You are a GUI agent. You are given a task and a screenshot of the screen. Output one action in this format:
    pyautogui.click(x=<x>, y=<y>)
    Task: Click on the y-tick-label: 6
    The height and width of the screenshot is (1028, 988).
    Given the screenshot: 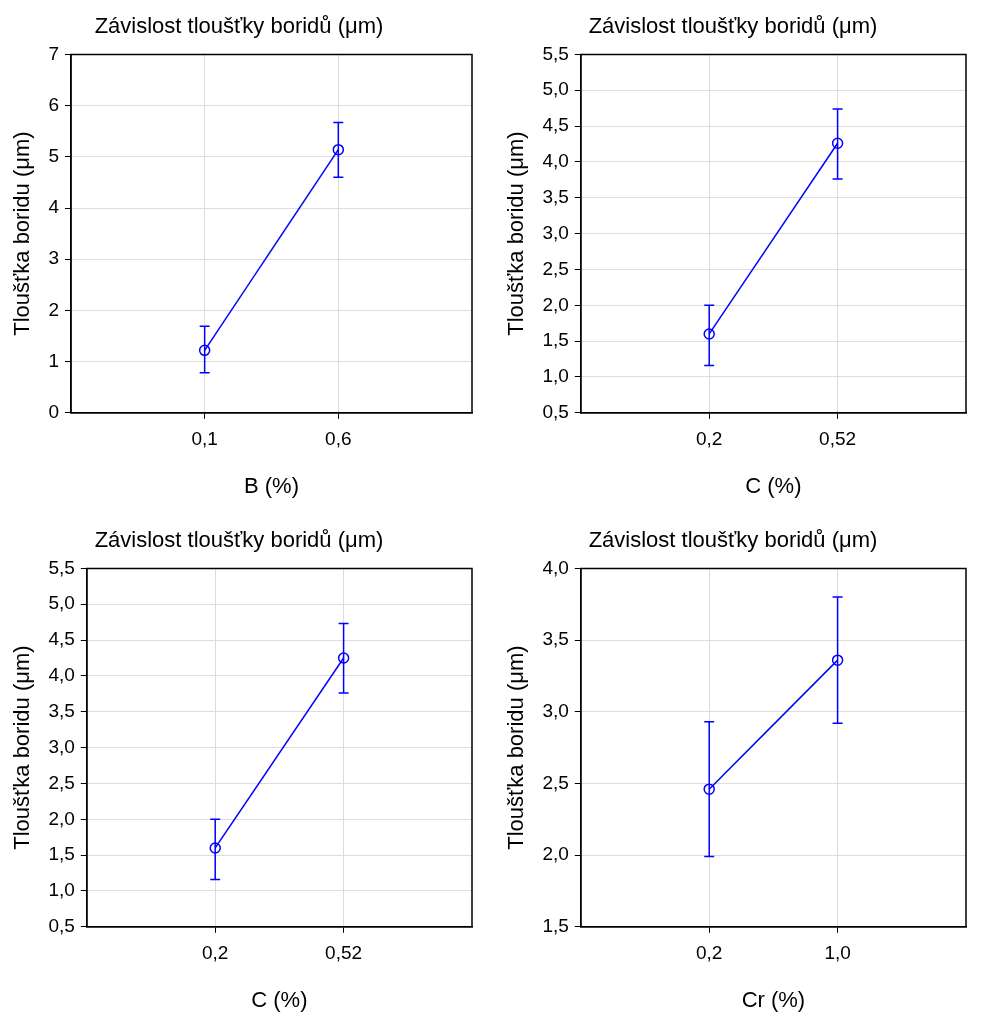 What is the action you would take?
    pyautogui.click(x=53, y=104)
    